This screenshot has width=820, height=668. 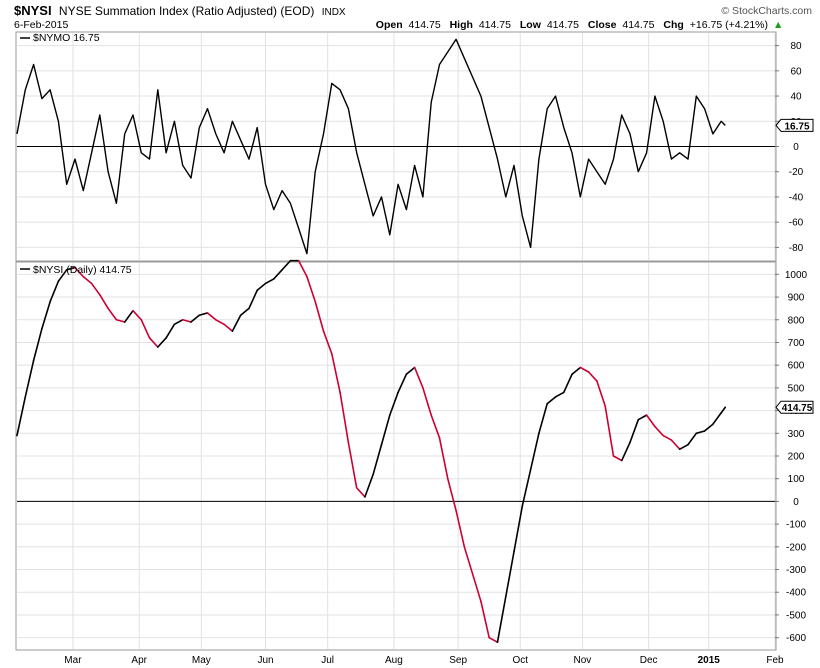 I want to click on nymo-value-tag: 16.75, so click(x=794, y=125).